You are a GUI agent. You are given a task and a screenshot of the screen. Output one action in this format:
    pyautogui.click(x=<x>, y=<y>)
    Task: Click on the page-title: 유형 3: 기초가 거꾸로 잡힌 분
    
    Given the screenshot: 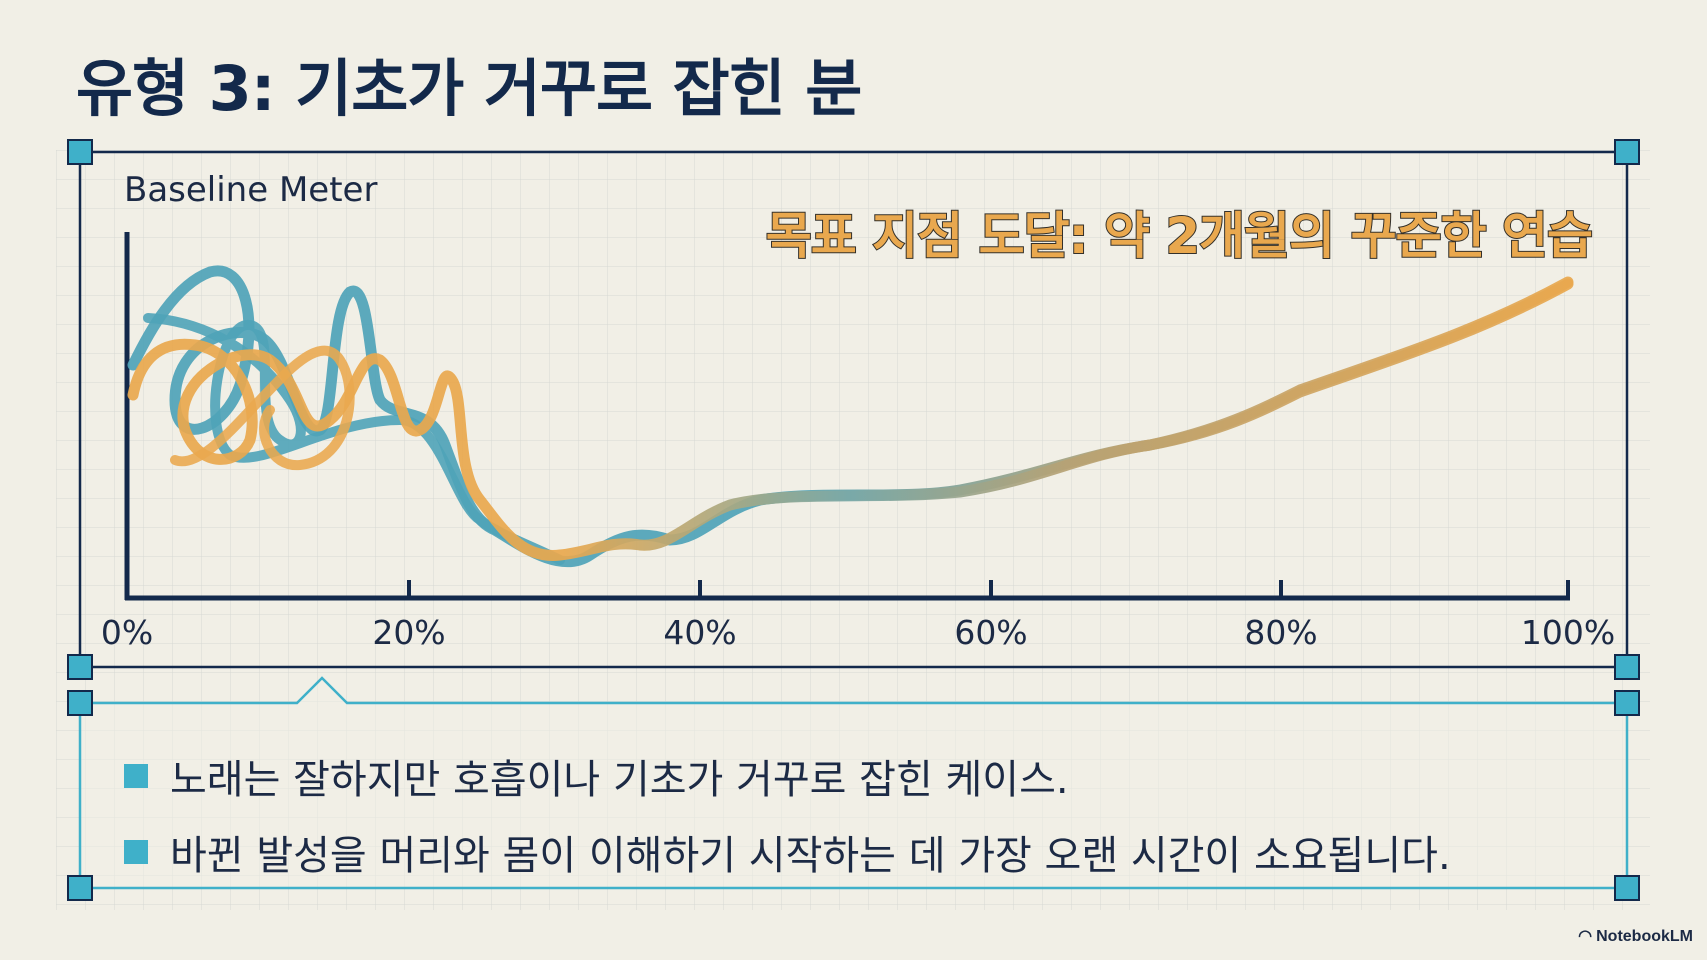 What is the action you would take?
    pyautogui.click(x=469, y=88)
    